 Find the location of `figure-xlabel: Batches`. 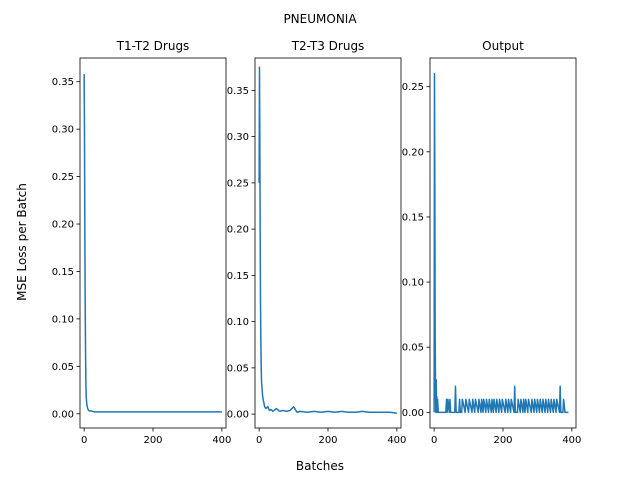

figure-xlabel: Batches is located at coordinates (320, 466).